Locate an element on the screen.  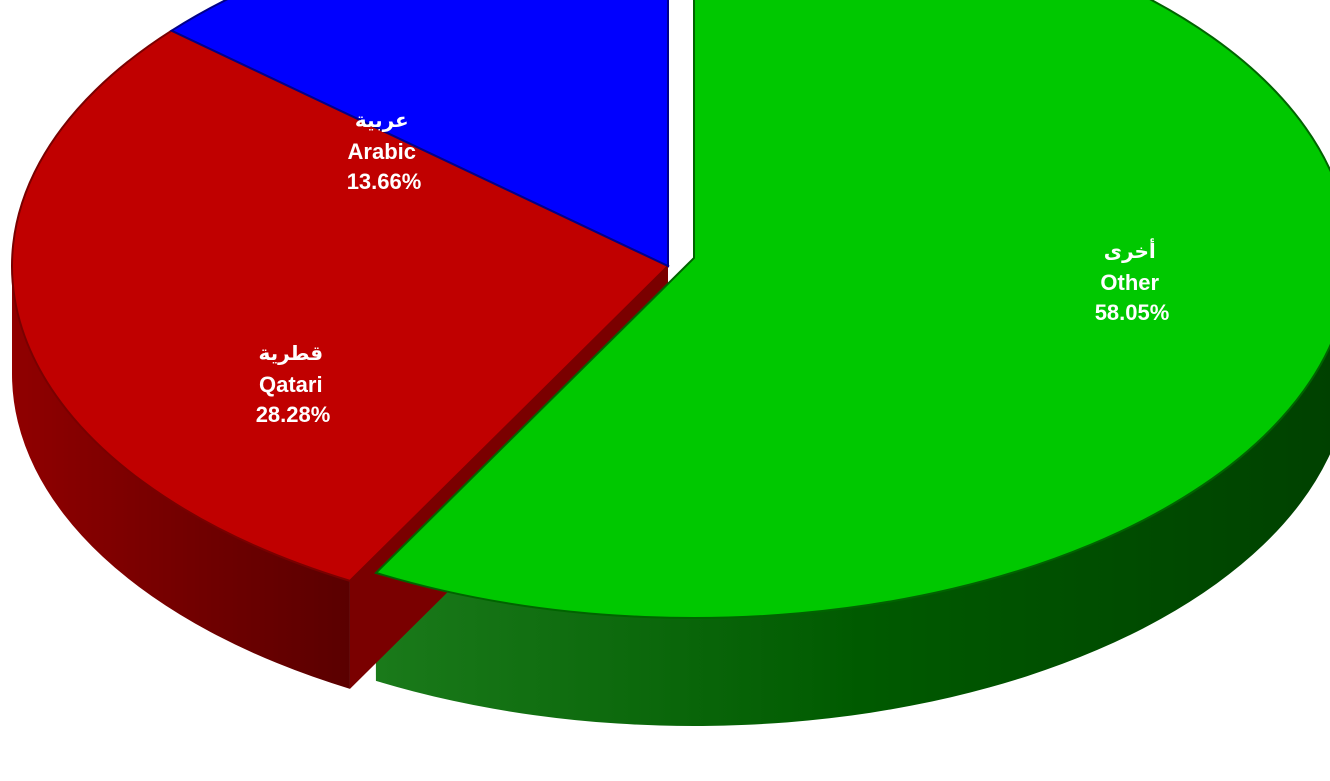
slice-qatari-side is located at coordinates (181, 477).